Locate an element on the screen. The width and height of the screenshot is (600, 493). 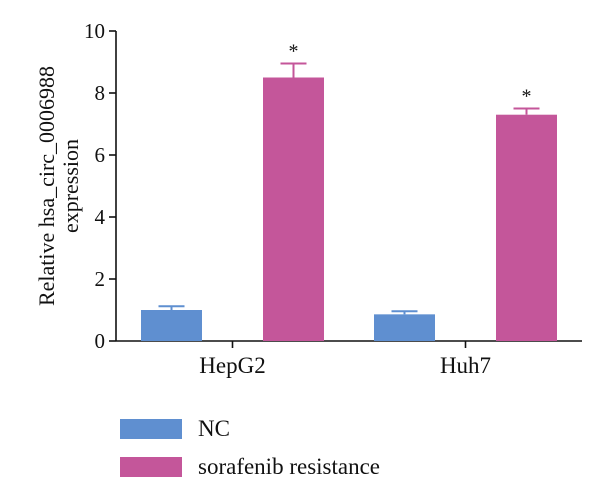
y-axis-label-line-2: expression is located at coordinates (70, 186).